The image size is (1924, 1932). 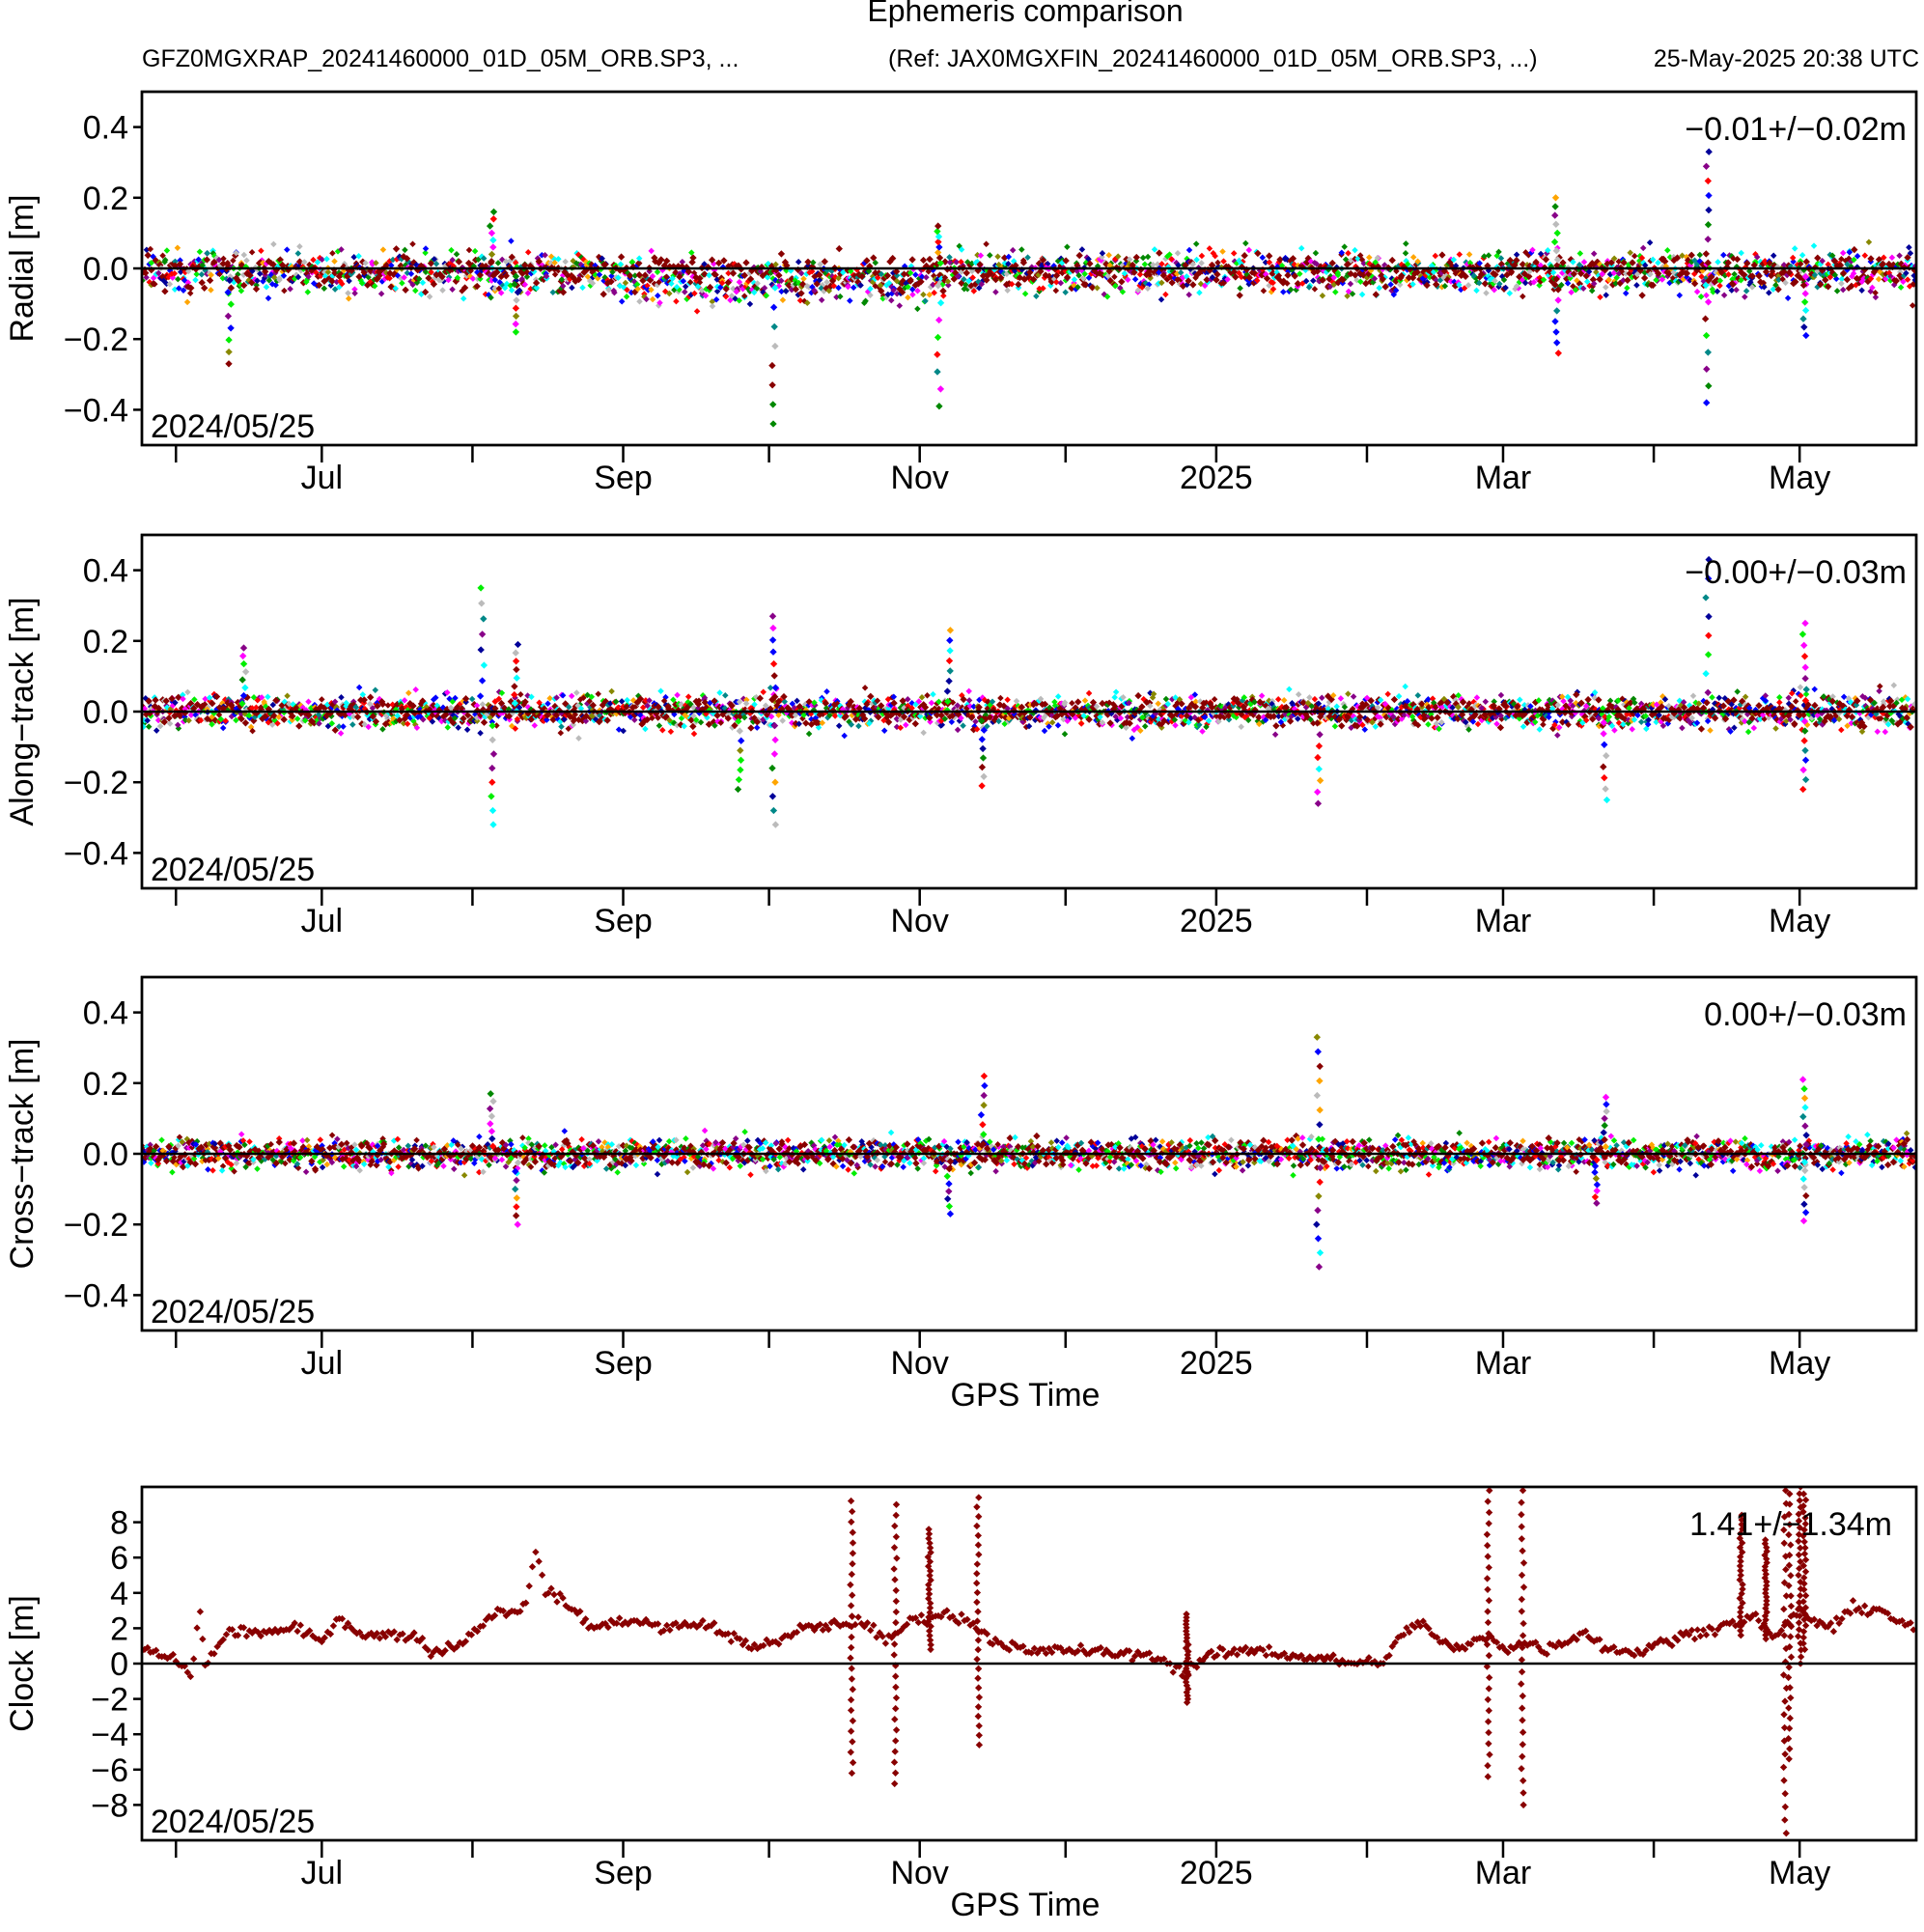 What do you see at coordinates (1786, 59) in the screenshot?
I see `generation-timestamp: 25-May-2025 20:38 UTC` at bounding box center [1786, 59].